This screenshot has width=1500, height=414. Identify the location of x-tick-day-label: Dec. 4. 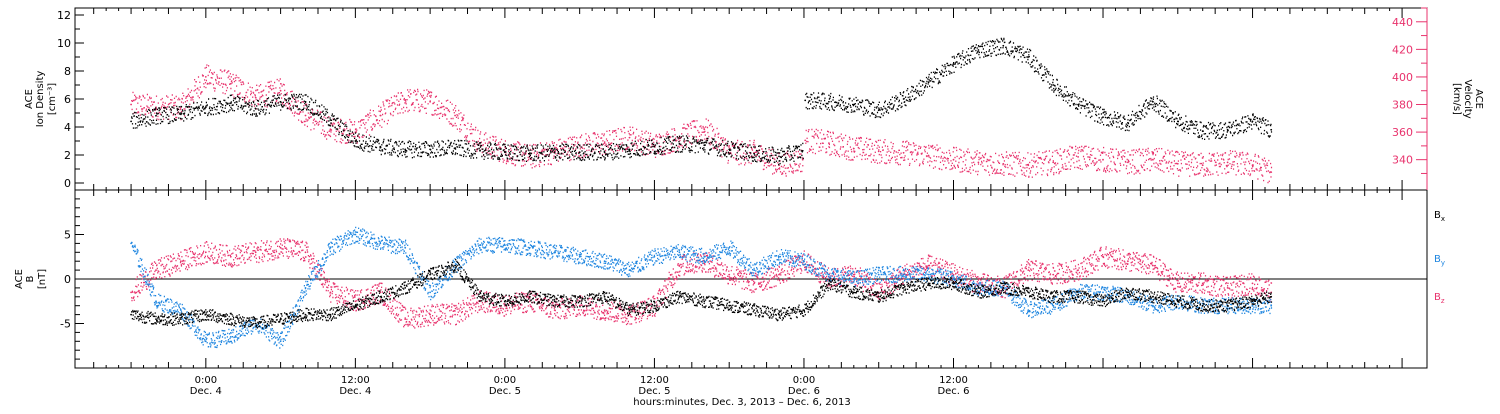
(355, 391).